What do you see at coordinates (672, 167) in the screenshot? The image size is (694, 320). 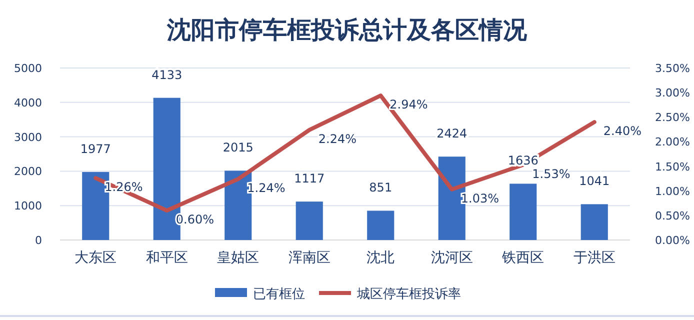 I see `y2-tick-label: 1.50%` at bounding box center [672, 167].